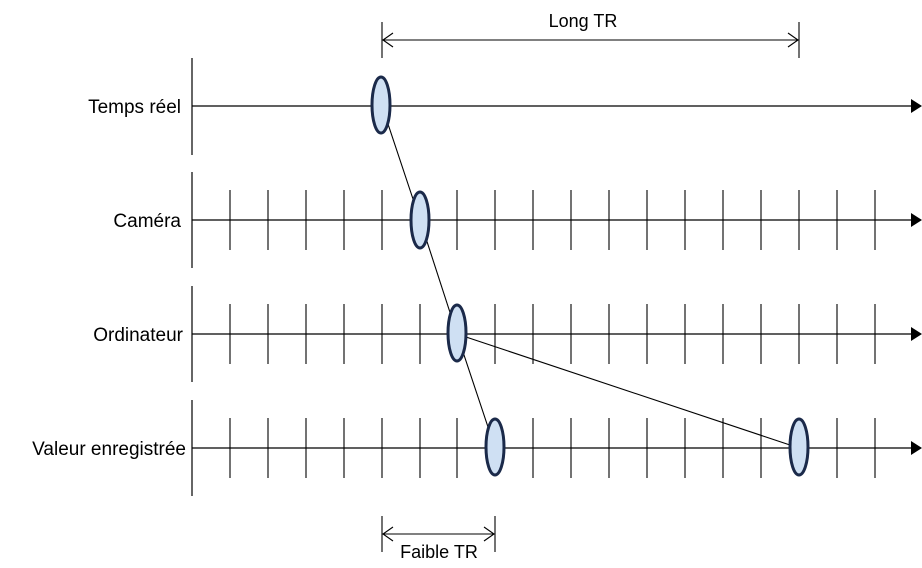 The height and width of the screenshot is (568, 922). What do you see at coordinates (134, 107) in the screenshot?
I see `row-label-temps-reel: Temps réel` at bounding box center [134, 107].